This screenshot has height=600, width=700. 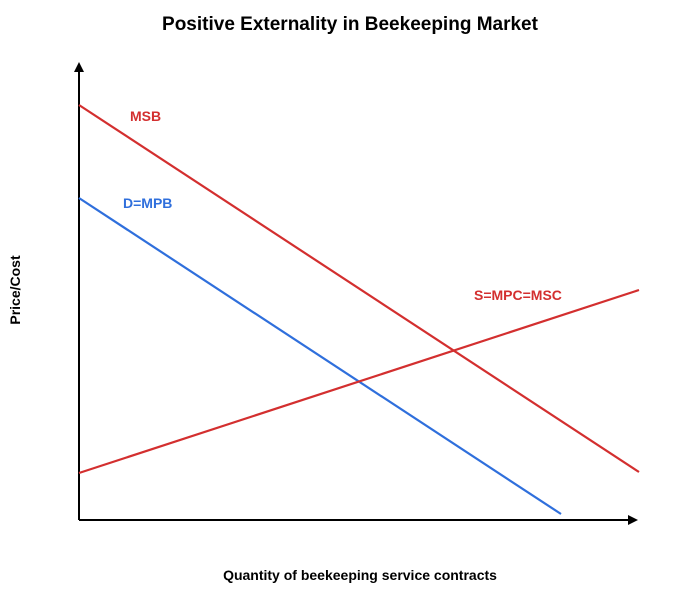 What do you see at coordinates (15, 290) in the screenshot?
I see `y-axis-label: Price/Cost` at bounding box center [15, 290].